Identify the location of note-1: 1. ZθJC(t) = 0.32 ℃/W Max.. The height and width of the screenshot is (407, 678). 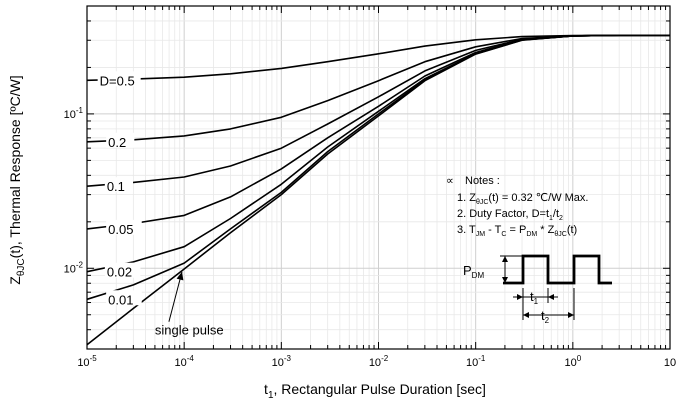
(522, 199).